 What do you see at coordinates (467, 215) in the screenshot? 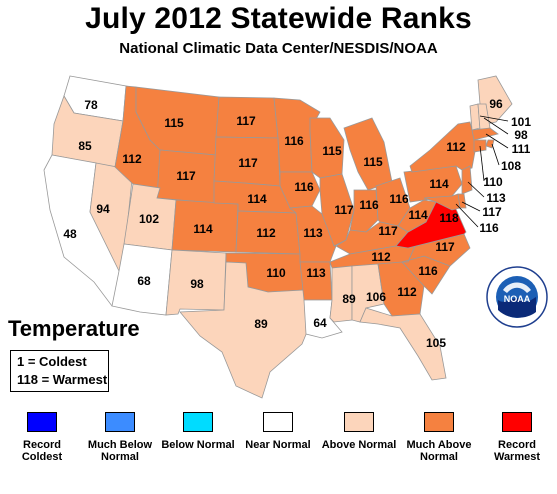
I see `leader-line-md` at bounding box center [467, 215].